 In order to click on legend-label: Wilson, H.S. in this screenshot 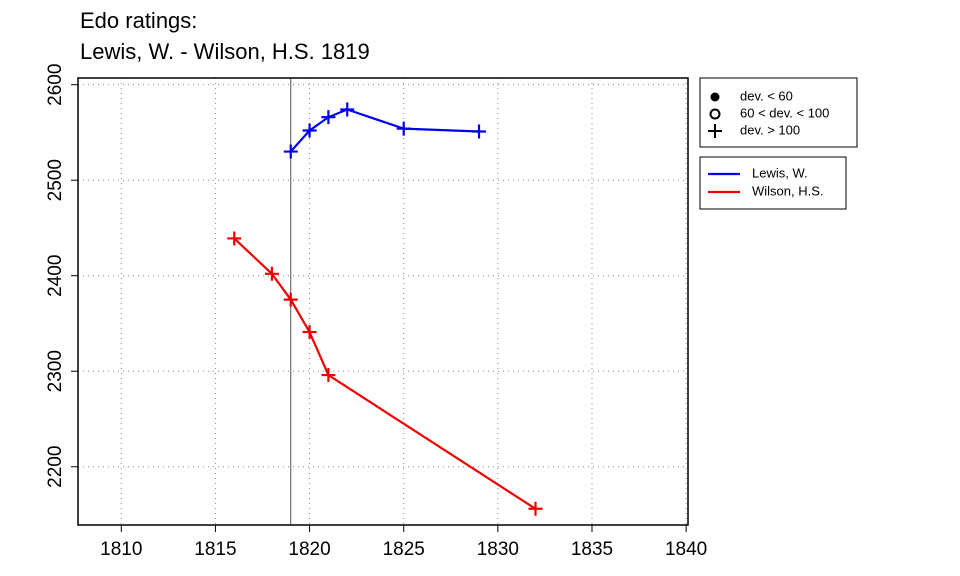, I will do `click(788, 190)`.